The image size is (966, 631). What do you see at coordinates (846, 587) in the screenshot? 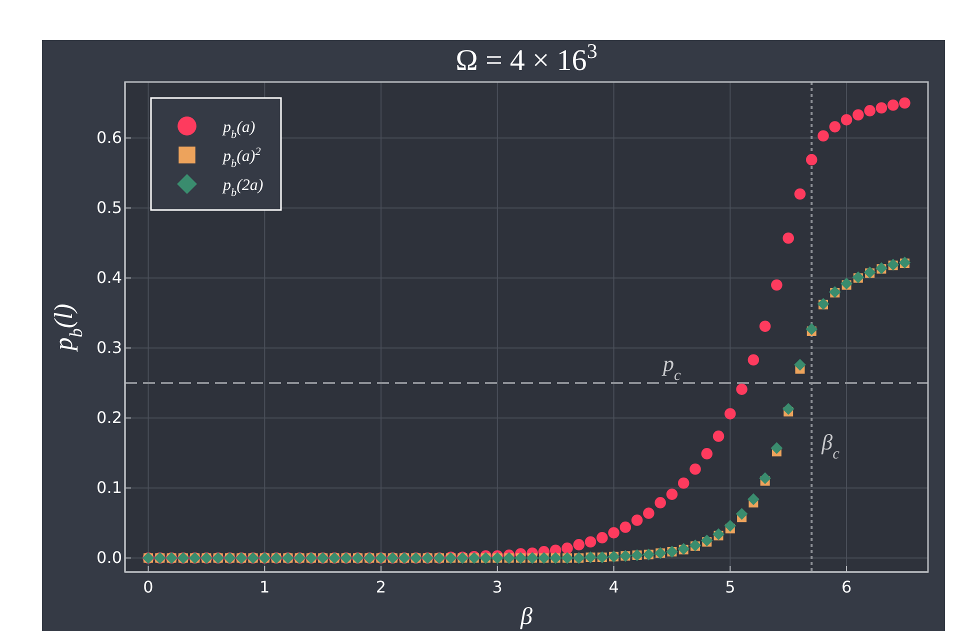
I see `x-tick-label: 6` at bounding box center [846, 587].